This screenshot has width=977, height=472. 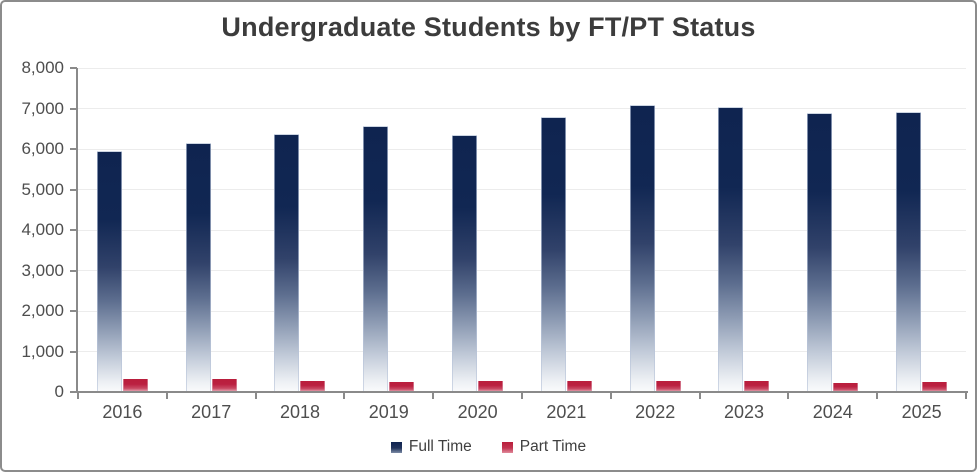 I want to click on bar-full-time-2017, so click(x=198, y=267).